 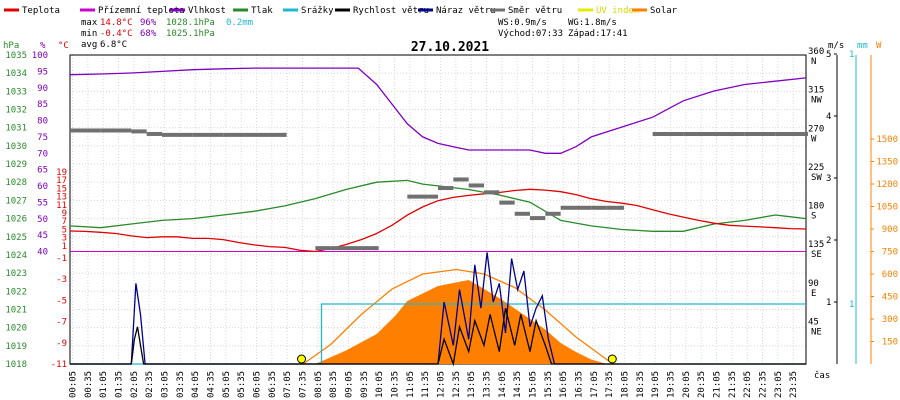 What do you see at coordinates (687, 384) in the screenshot?
I see `x-tick-label: 20:05` at bounding box center [687, 384].